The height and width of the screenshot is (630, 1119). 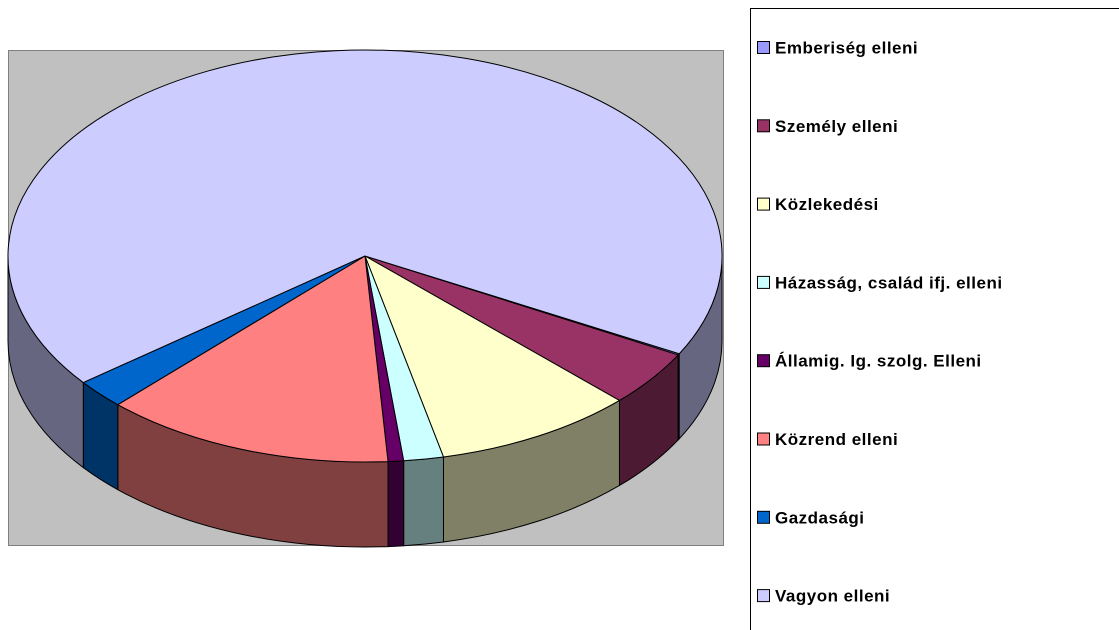 I want to click on legend-label: Közrend elleni, so click(x=836, y=439).